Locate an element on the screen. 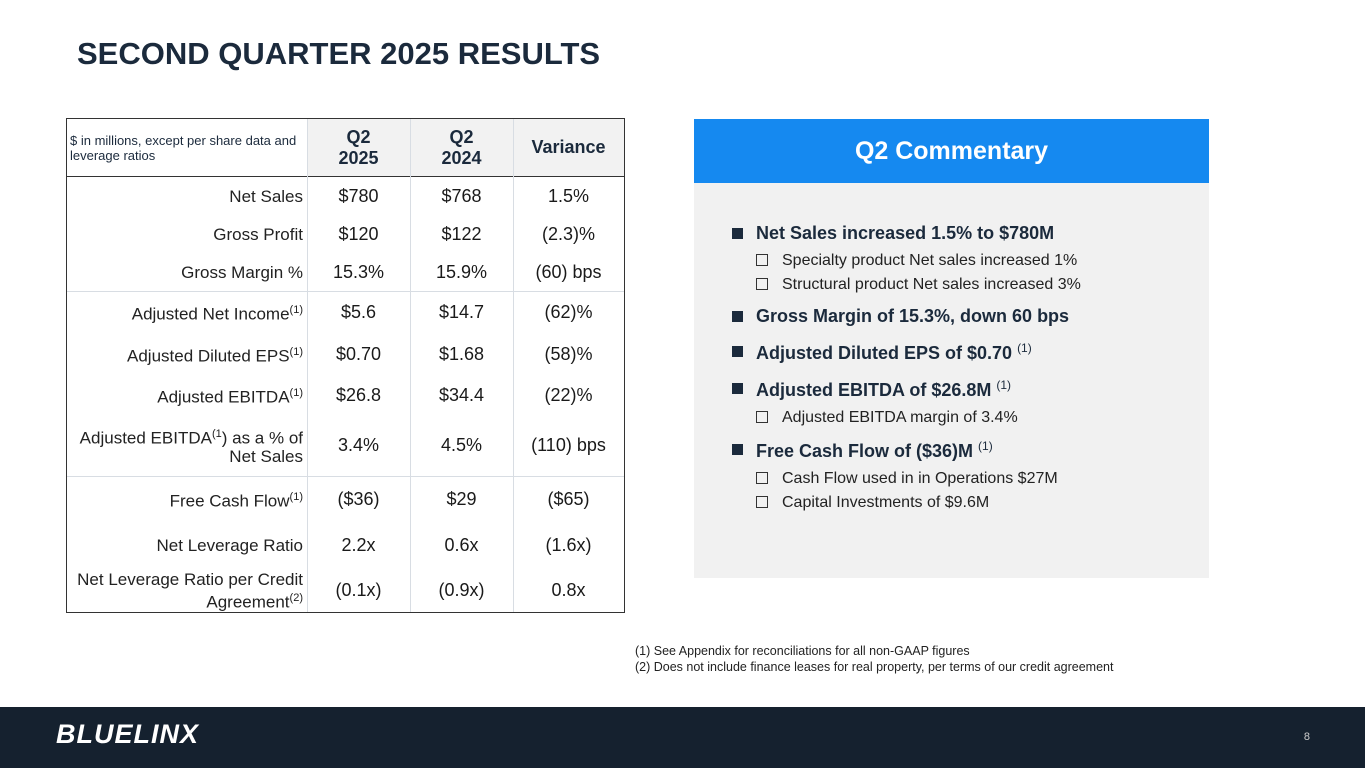 The width and height of the screenshot is (1365, 768). bullet-text: Specialty product Net sales increased 1% is located at coordinates (930, 260).